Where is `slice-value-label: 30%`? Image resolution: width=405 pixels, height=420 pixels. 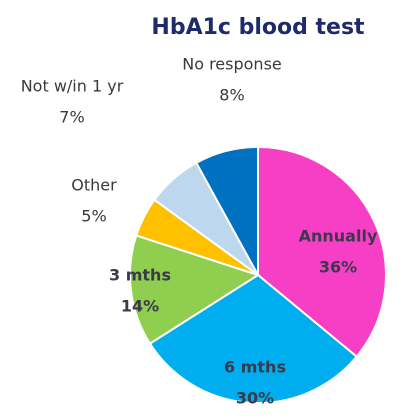
slice-value-label: 30% is located at coordinates (255, 398).